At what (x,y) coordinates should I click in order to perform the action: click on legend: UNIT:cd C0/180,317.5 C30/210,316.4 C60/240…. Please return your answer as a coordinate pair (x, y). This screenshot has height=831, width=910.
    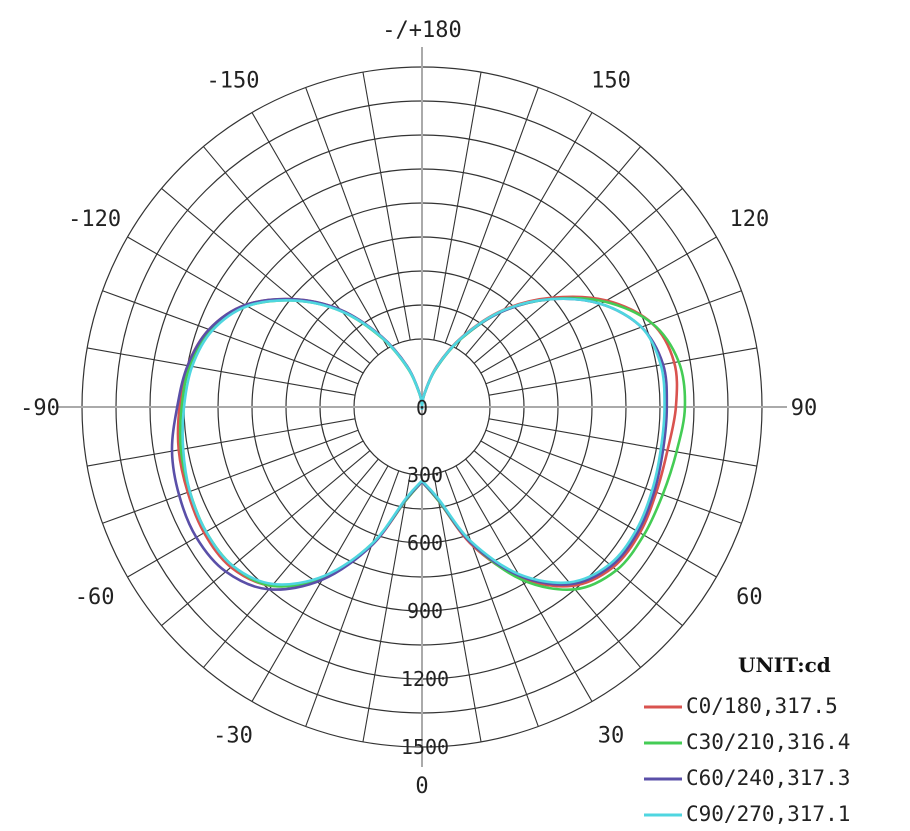
    Looking at the image, I should click on (747, 739).